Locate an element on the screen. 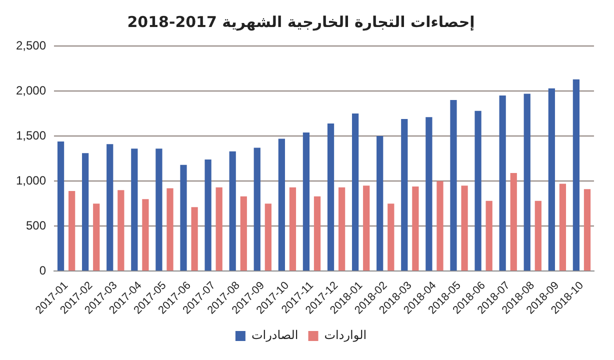 This screenshot has width=614, height=360. y-tick-label: 1,000 is located at coordinates (31, 180).